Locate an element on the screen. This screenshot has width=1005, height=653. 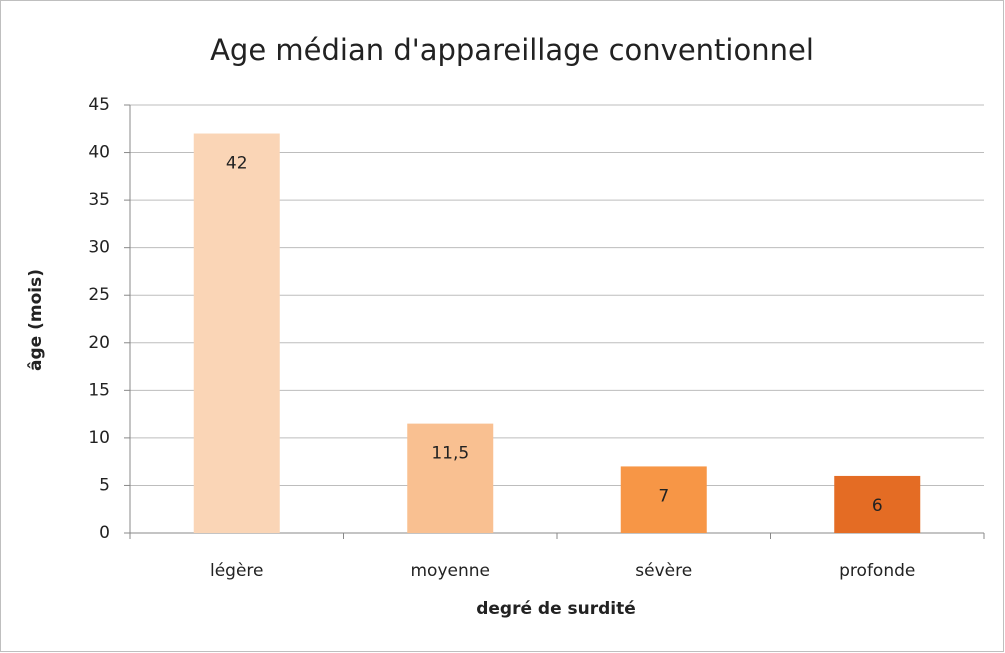
x-axis-label: degré de surdité is located at coordinates (556, 609).